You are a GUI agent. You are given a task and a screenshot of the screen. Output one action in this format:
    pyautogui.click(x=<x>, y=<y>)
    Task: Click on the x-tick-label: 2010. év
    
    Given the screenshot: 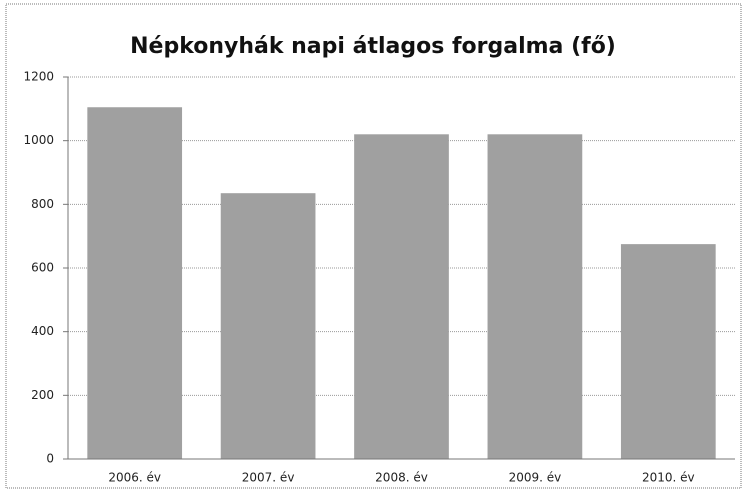 What is the action you would take?
    pyautogui.click(x=668, y=478)
    